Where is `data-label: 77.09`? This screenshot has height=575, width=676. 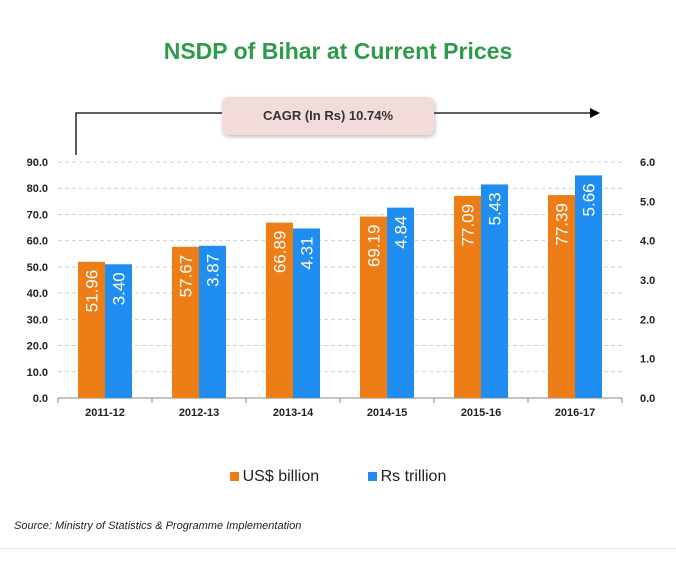 data-label: 77.09 is located at coordinates (468, 225).